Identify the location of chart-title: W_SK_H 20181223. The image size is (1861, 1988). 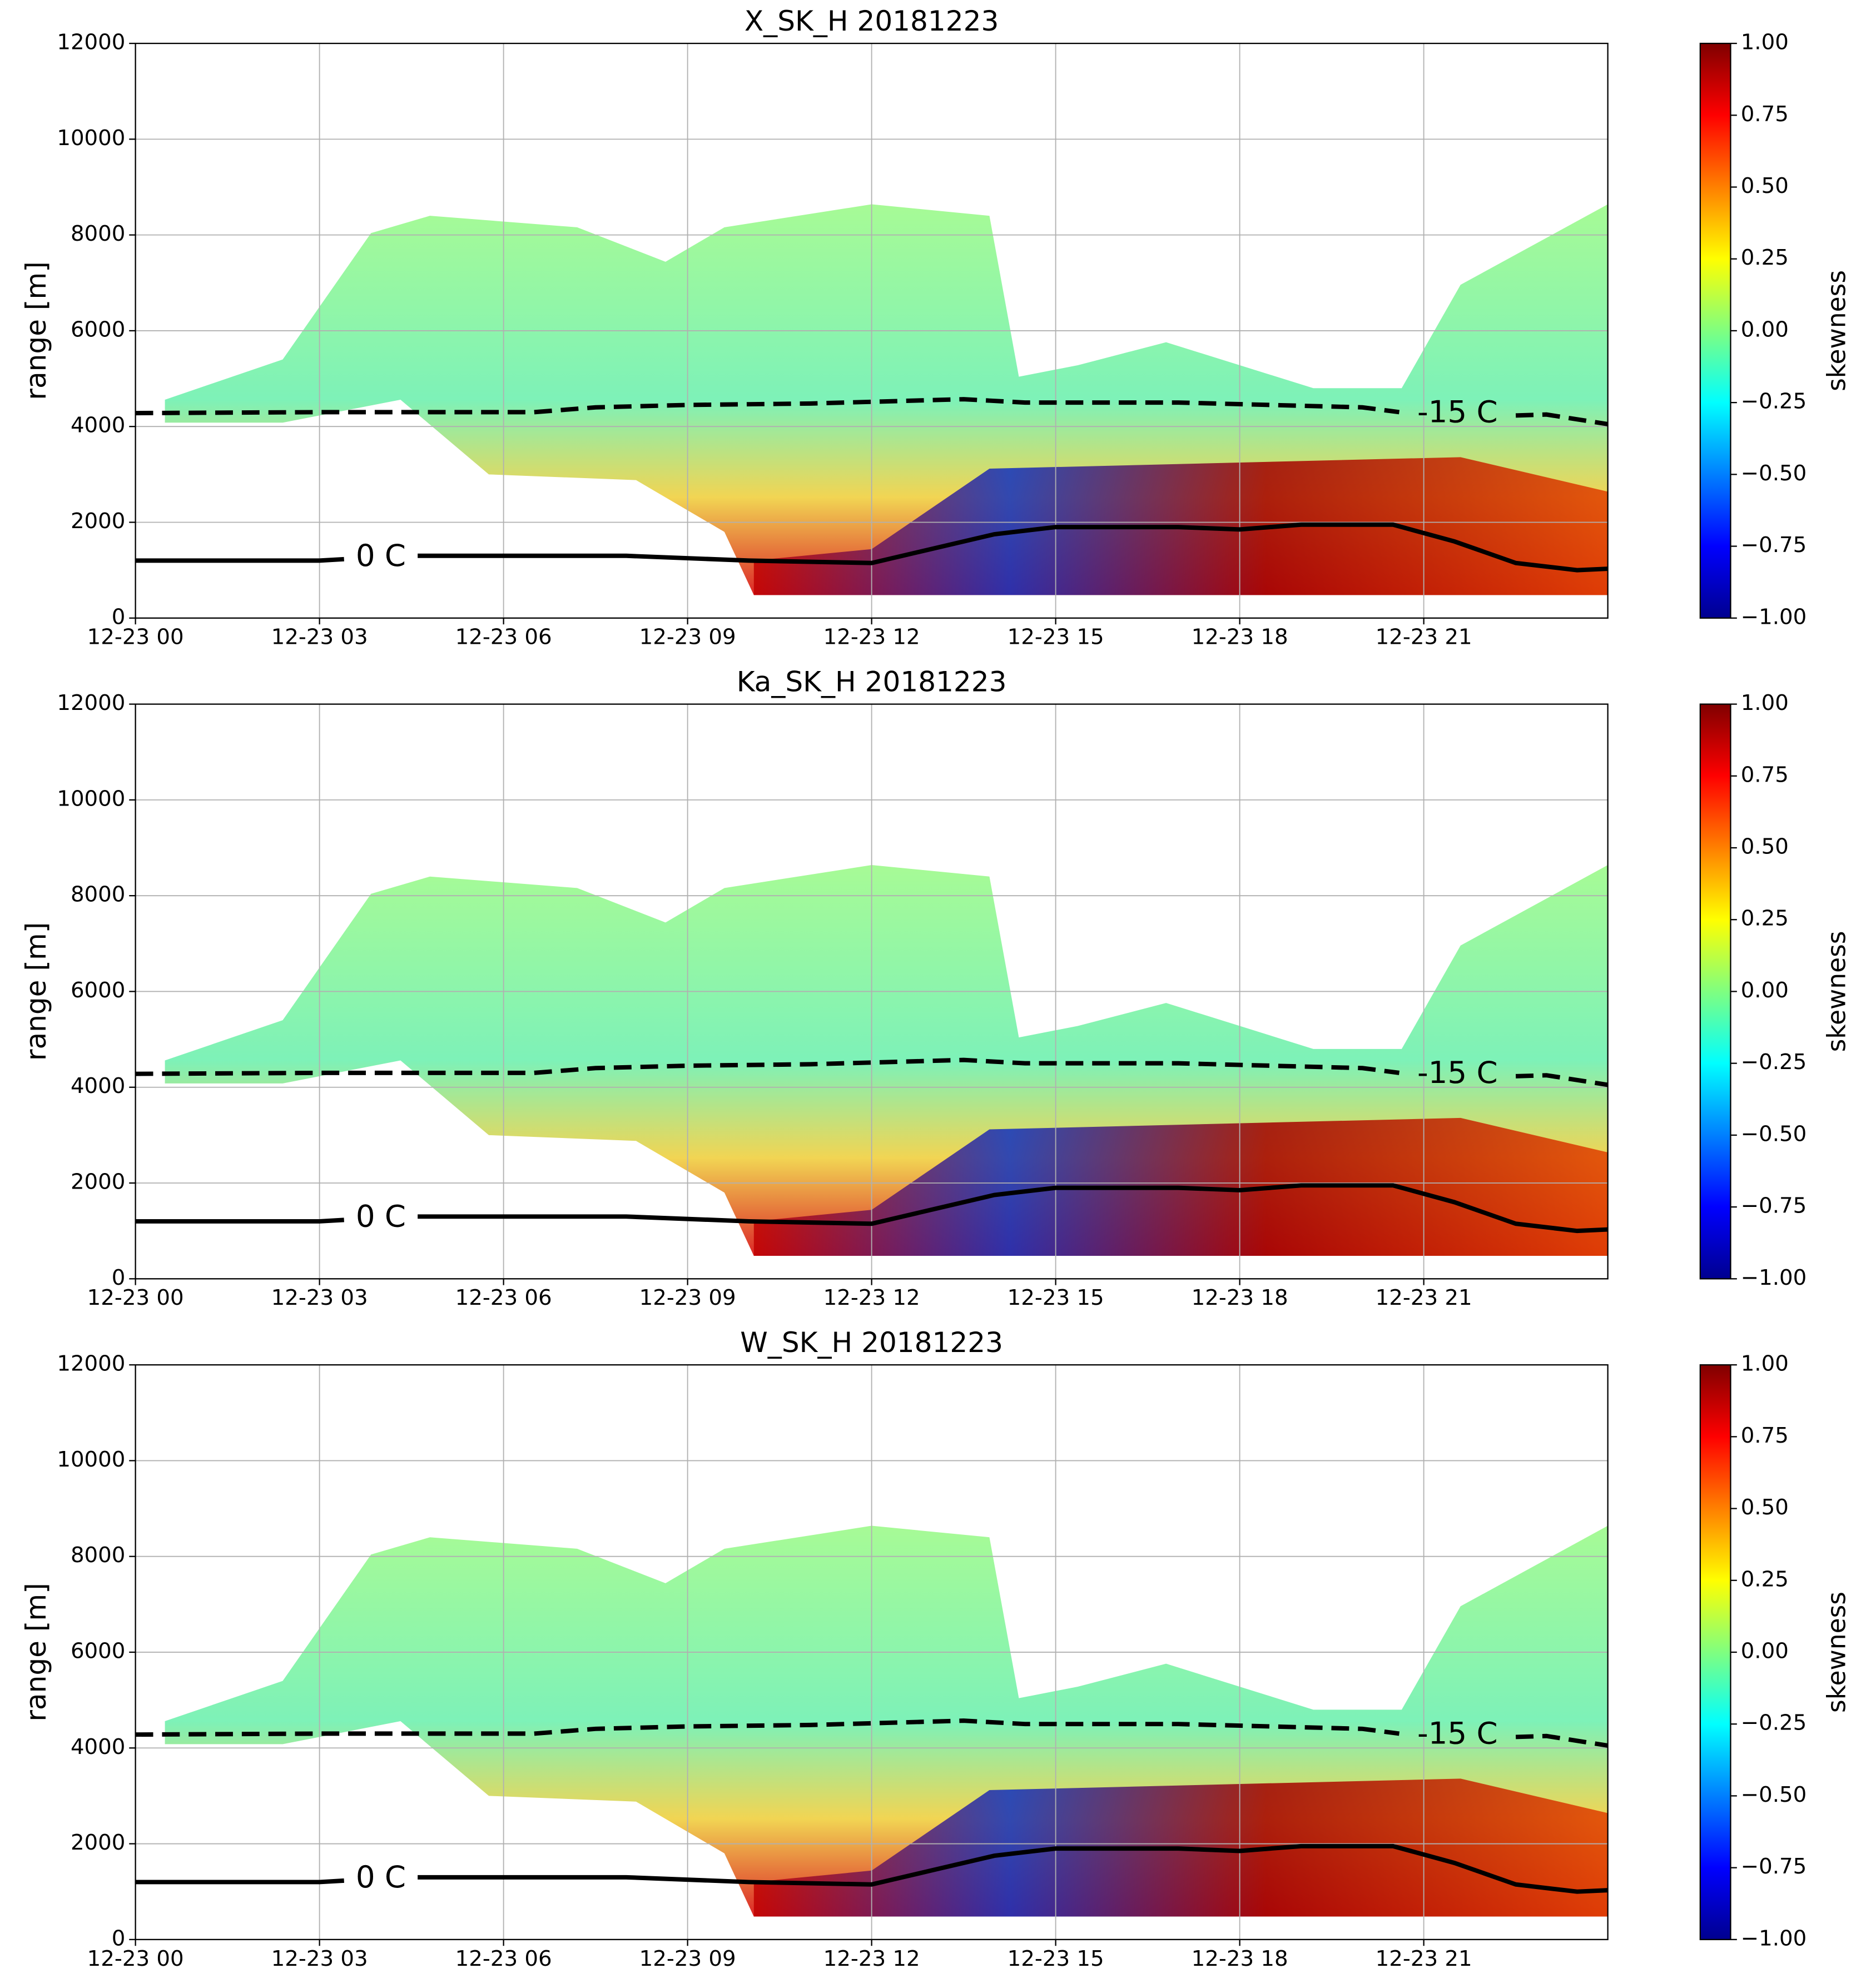
(871, 1342).